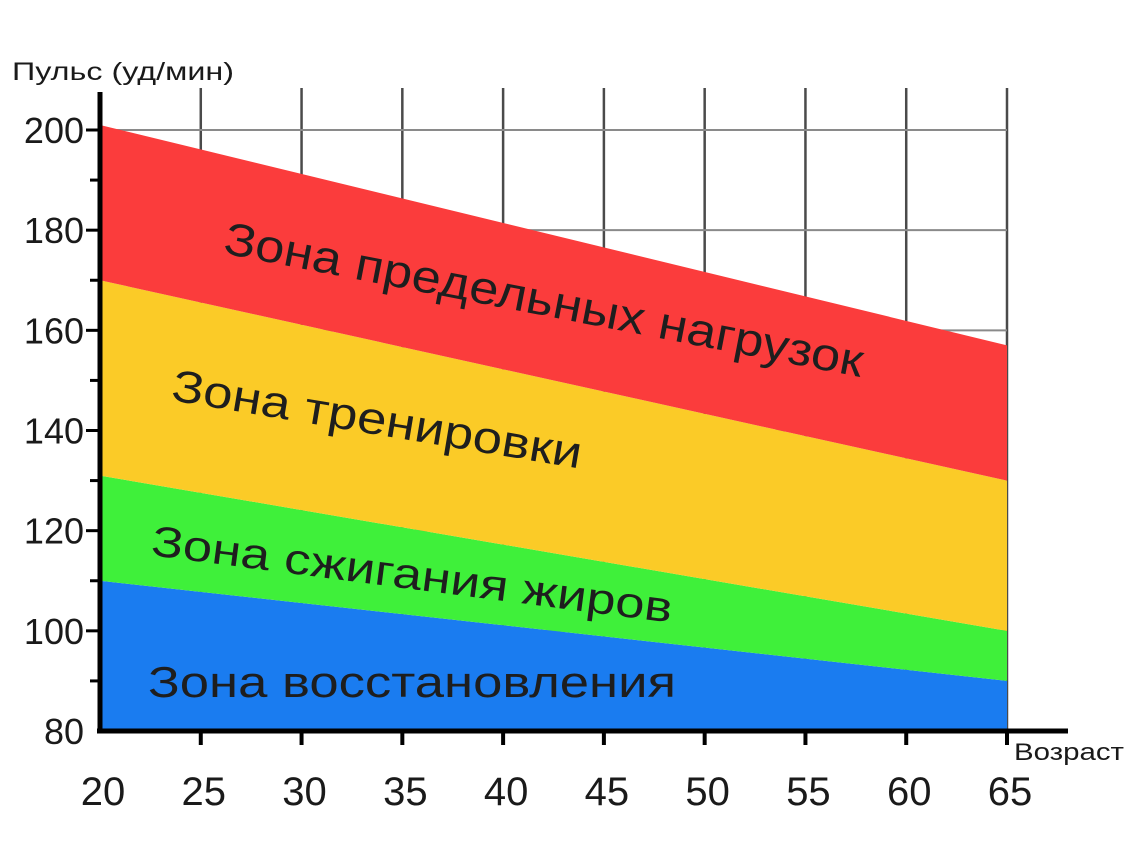 The width and height of the screenshot is (1125, 857). I want to click on x-tick-label-60: 60, so click(909, 792).